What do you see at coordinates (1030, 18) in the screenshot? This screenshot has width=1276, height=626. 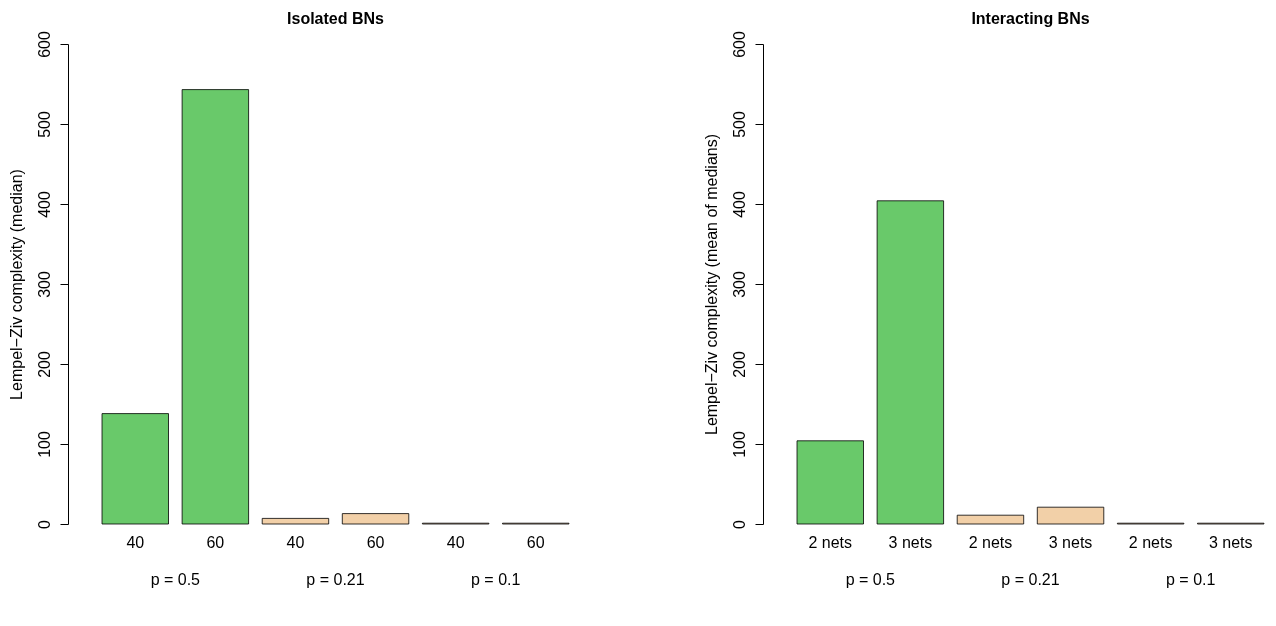 I see `chart-title: Interacting BNs` at bounding box center [1030, 18].